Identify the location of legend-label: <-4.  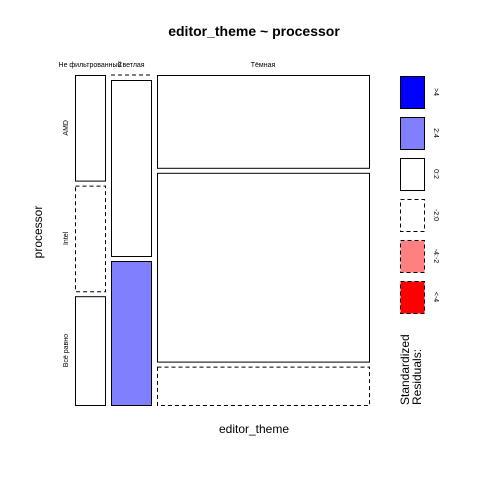
(435, 297).